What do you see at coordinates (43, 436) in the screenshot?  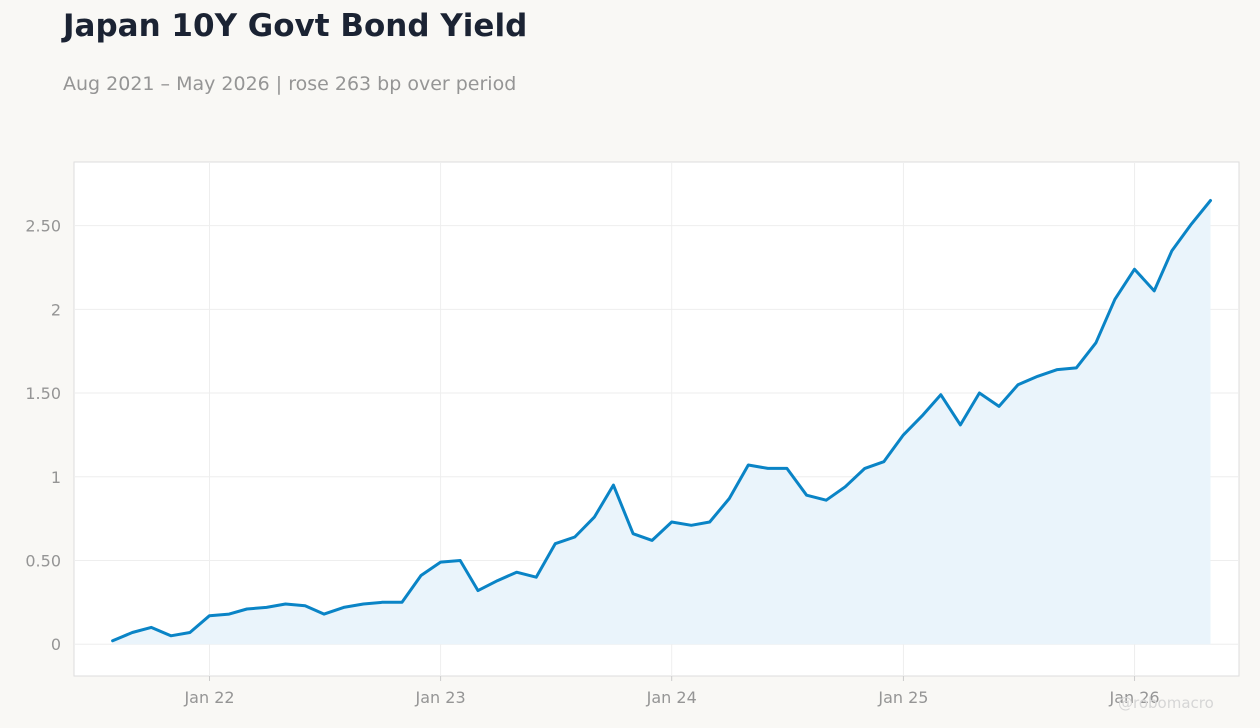 I see `y-axis-ticks: 0 0.50 1 1.50 2 2.50` at bounding box center [43, 436].